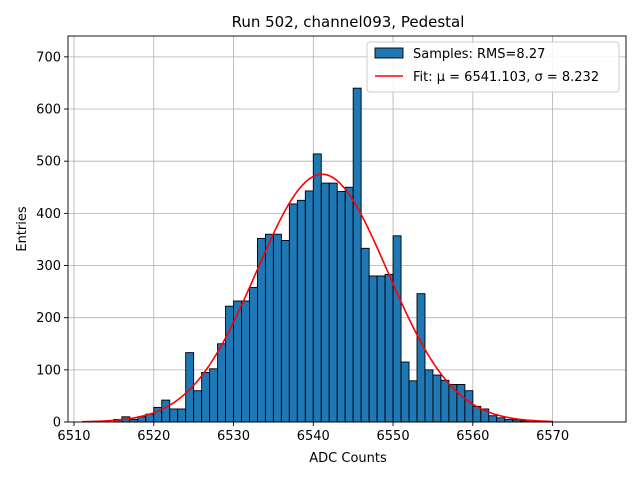 This screenshot has height=480, width=640. Describe the element at coordinates (552, 436) in the screenshot. I see `x-tick-label: 6570` at that location.